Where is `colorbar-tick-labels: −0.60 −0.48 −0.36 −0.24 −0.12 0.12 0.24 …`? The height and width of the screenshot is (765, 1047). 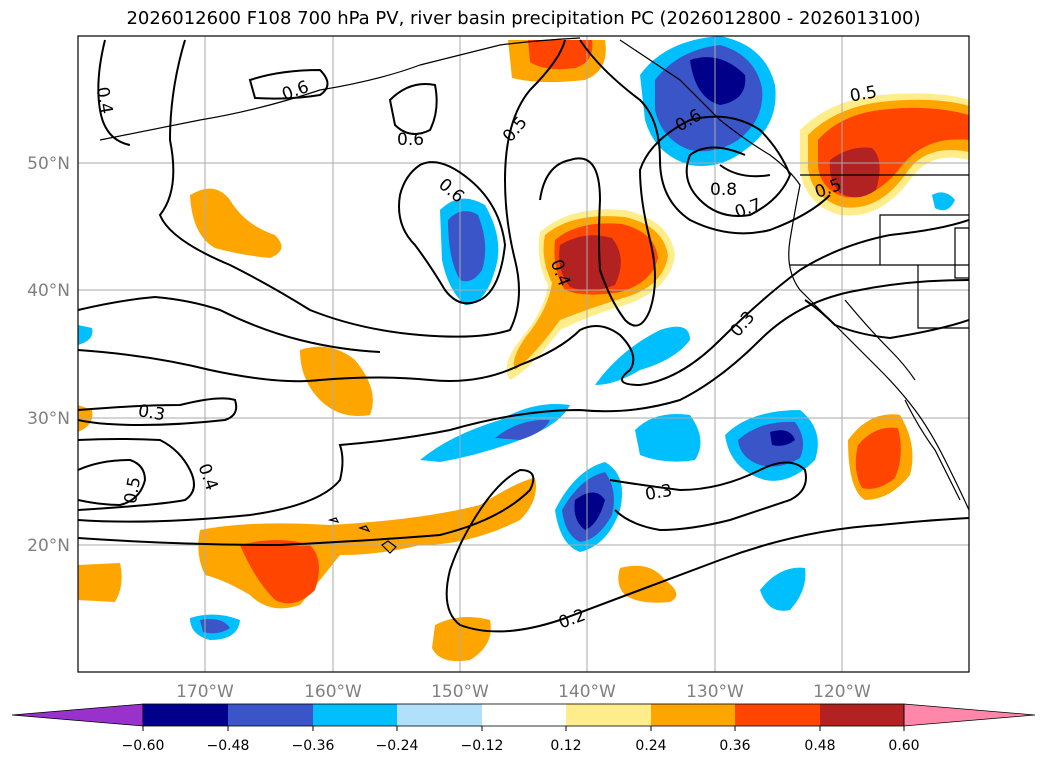
colorbar-tick-labels: −0.60 −0.48 −0.36 −0.24 −0.12 0.12 0.24 … is located at coordinates (521, 746).